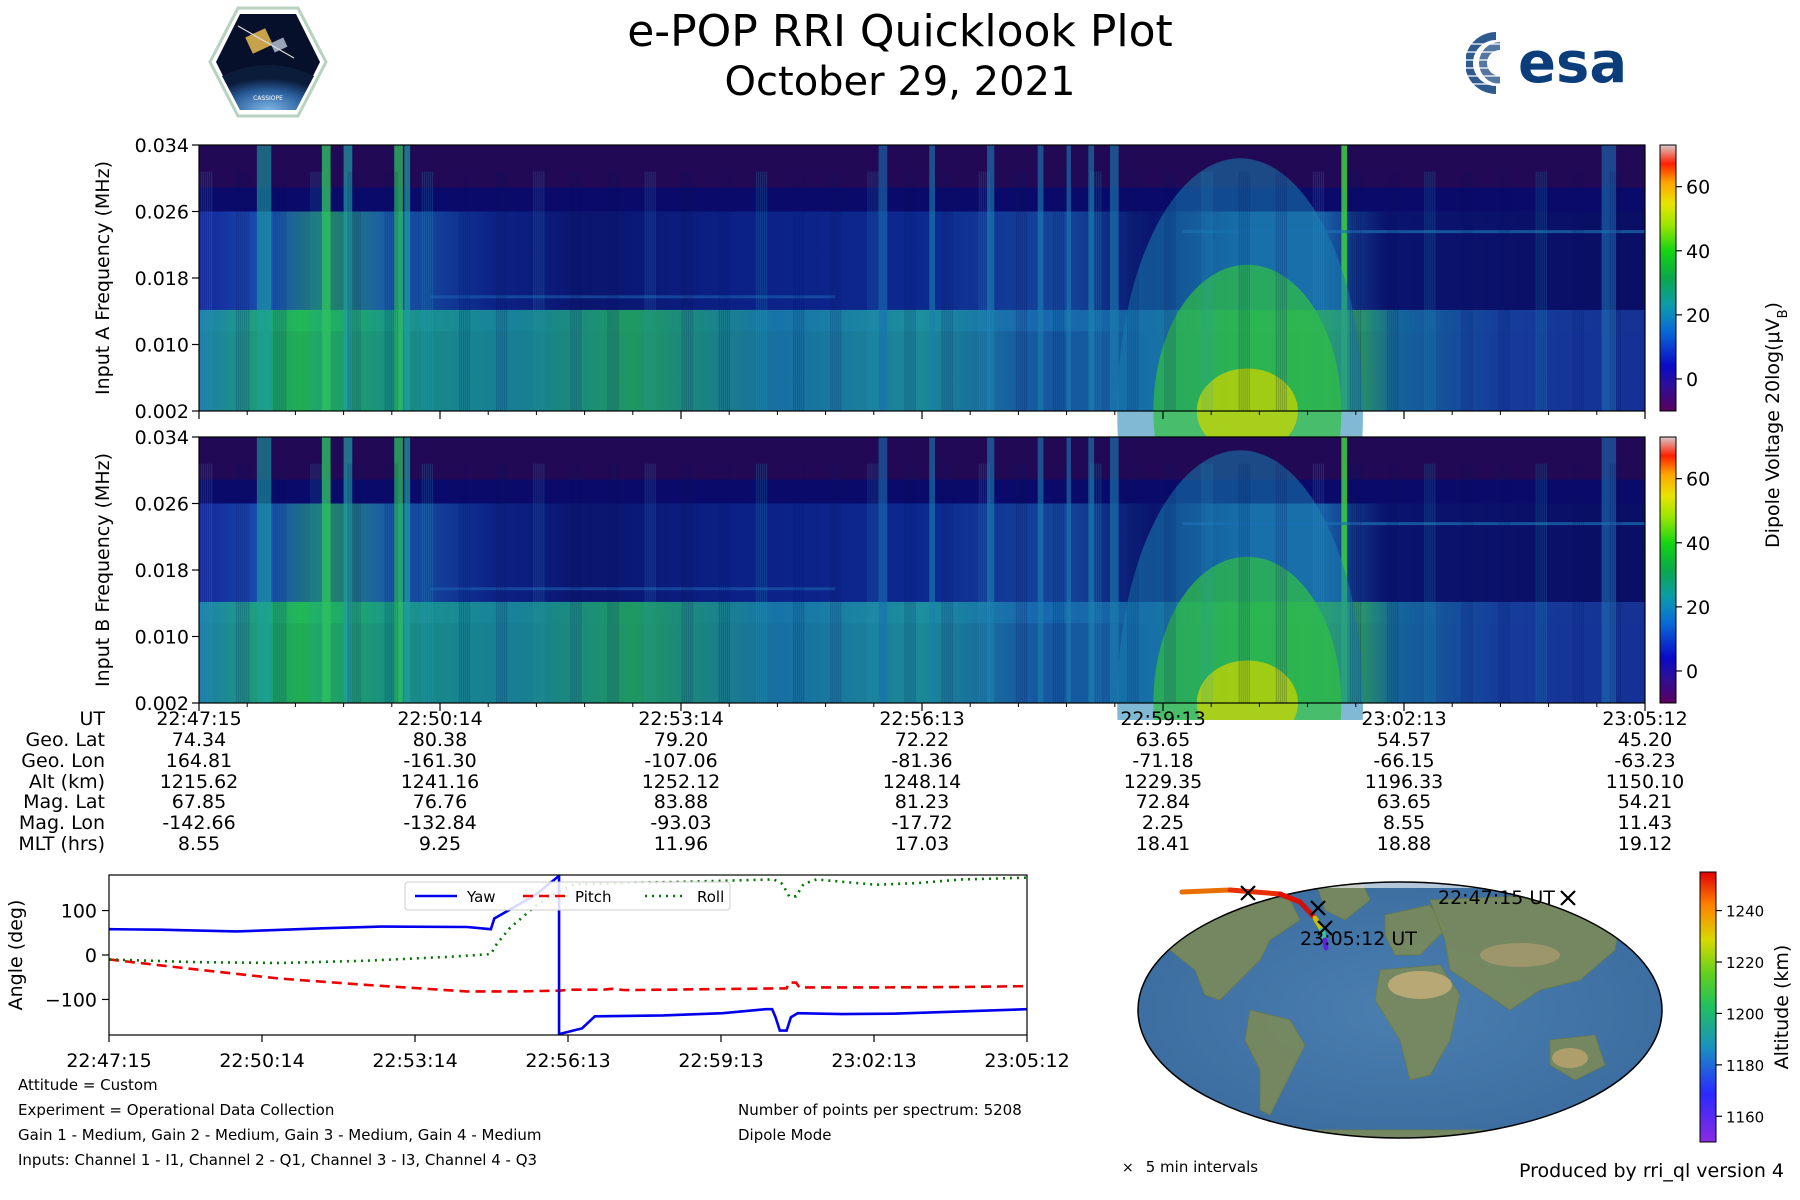 This screenshot has width=1800, height=1200. What do you see at coordinates (1644, 719) in the screenshot?
I see `ephemeris-cell: 23:05:12` at bounding box center [1644, 719].